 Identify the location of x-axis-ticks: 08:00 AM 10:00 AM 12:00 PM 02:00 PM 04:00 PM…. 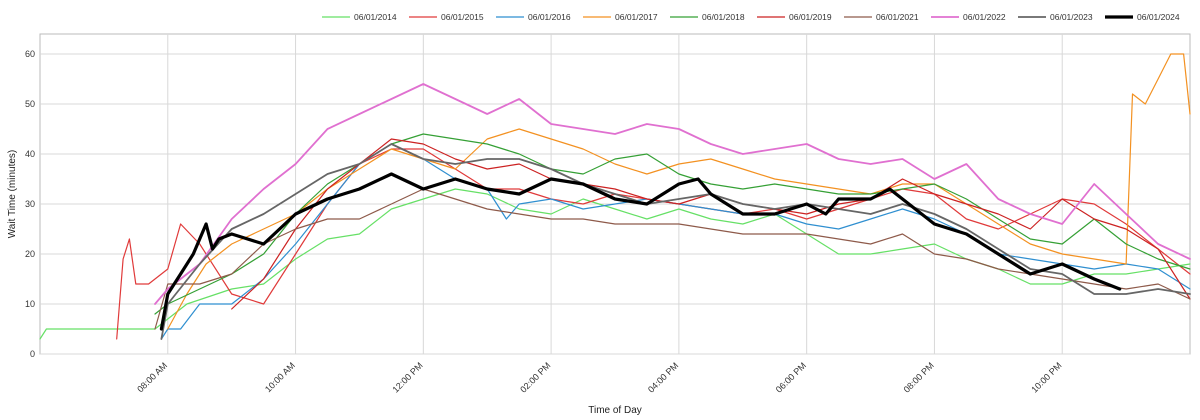
(599, 377).